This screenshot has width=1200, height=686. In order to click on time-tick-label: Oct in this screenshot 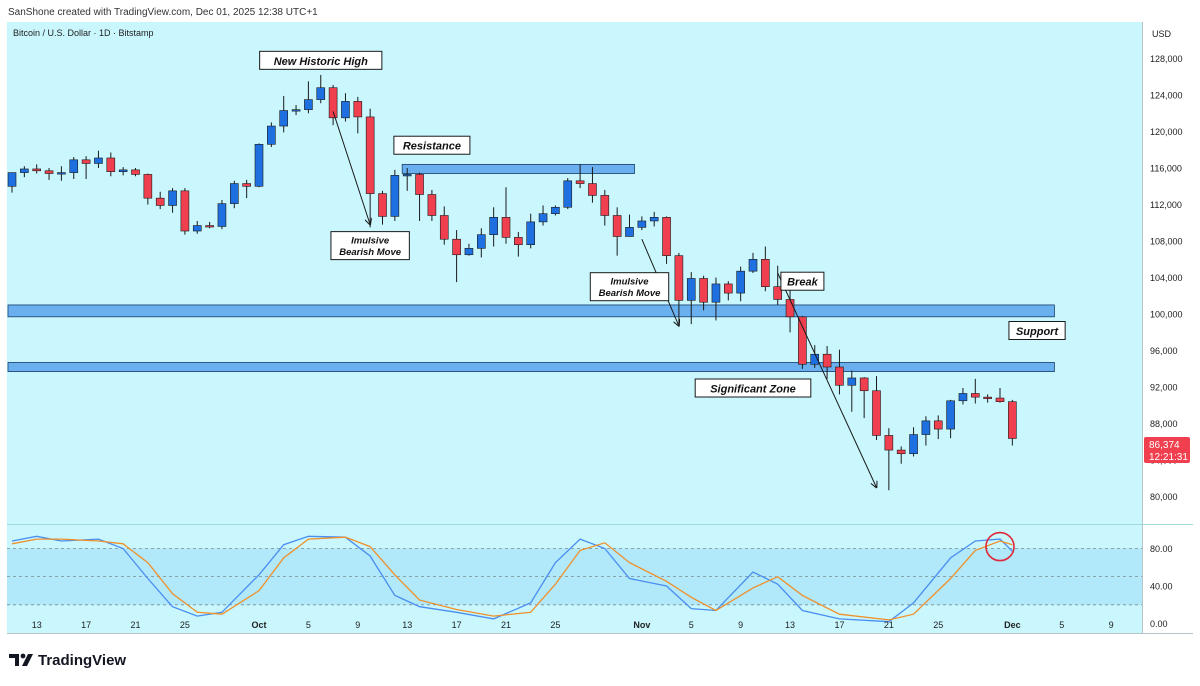, I will do `click(258, 625)`.